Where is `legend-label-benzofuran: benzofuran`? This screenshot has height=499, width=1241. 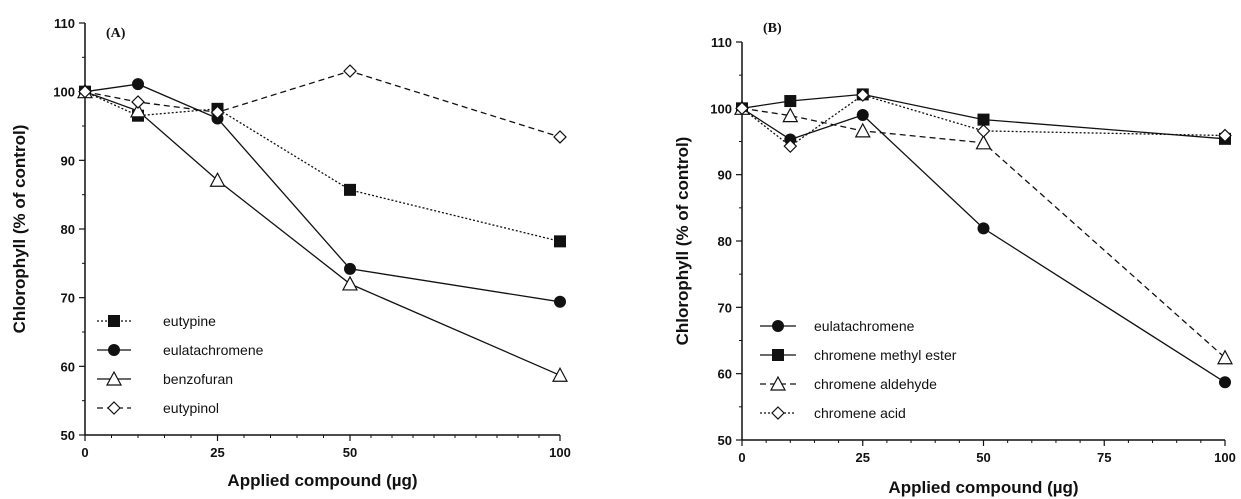 legend-label-benzofuran: benzofuran is located at coordinates (198, 379).